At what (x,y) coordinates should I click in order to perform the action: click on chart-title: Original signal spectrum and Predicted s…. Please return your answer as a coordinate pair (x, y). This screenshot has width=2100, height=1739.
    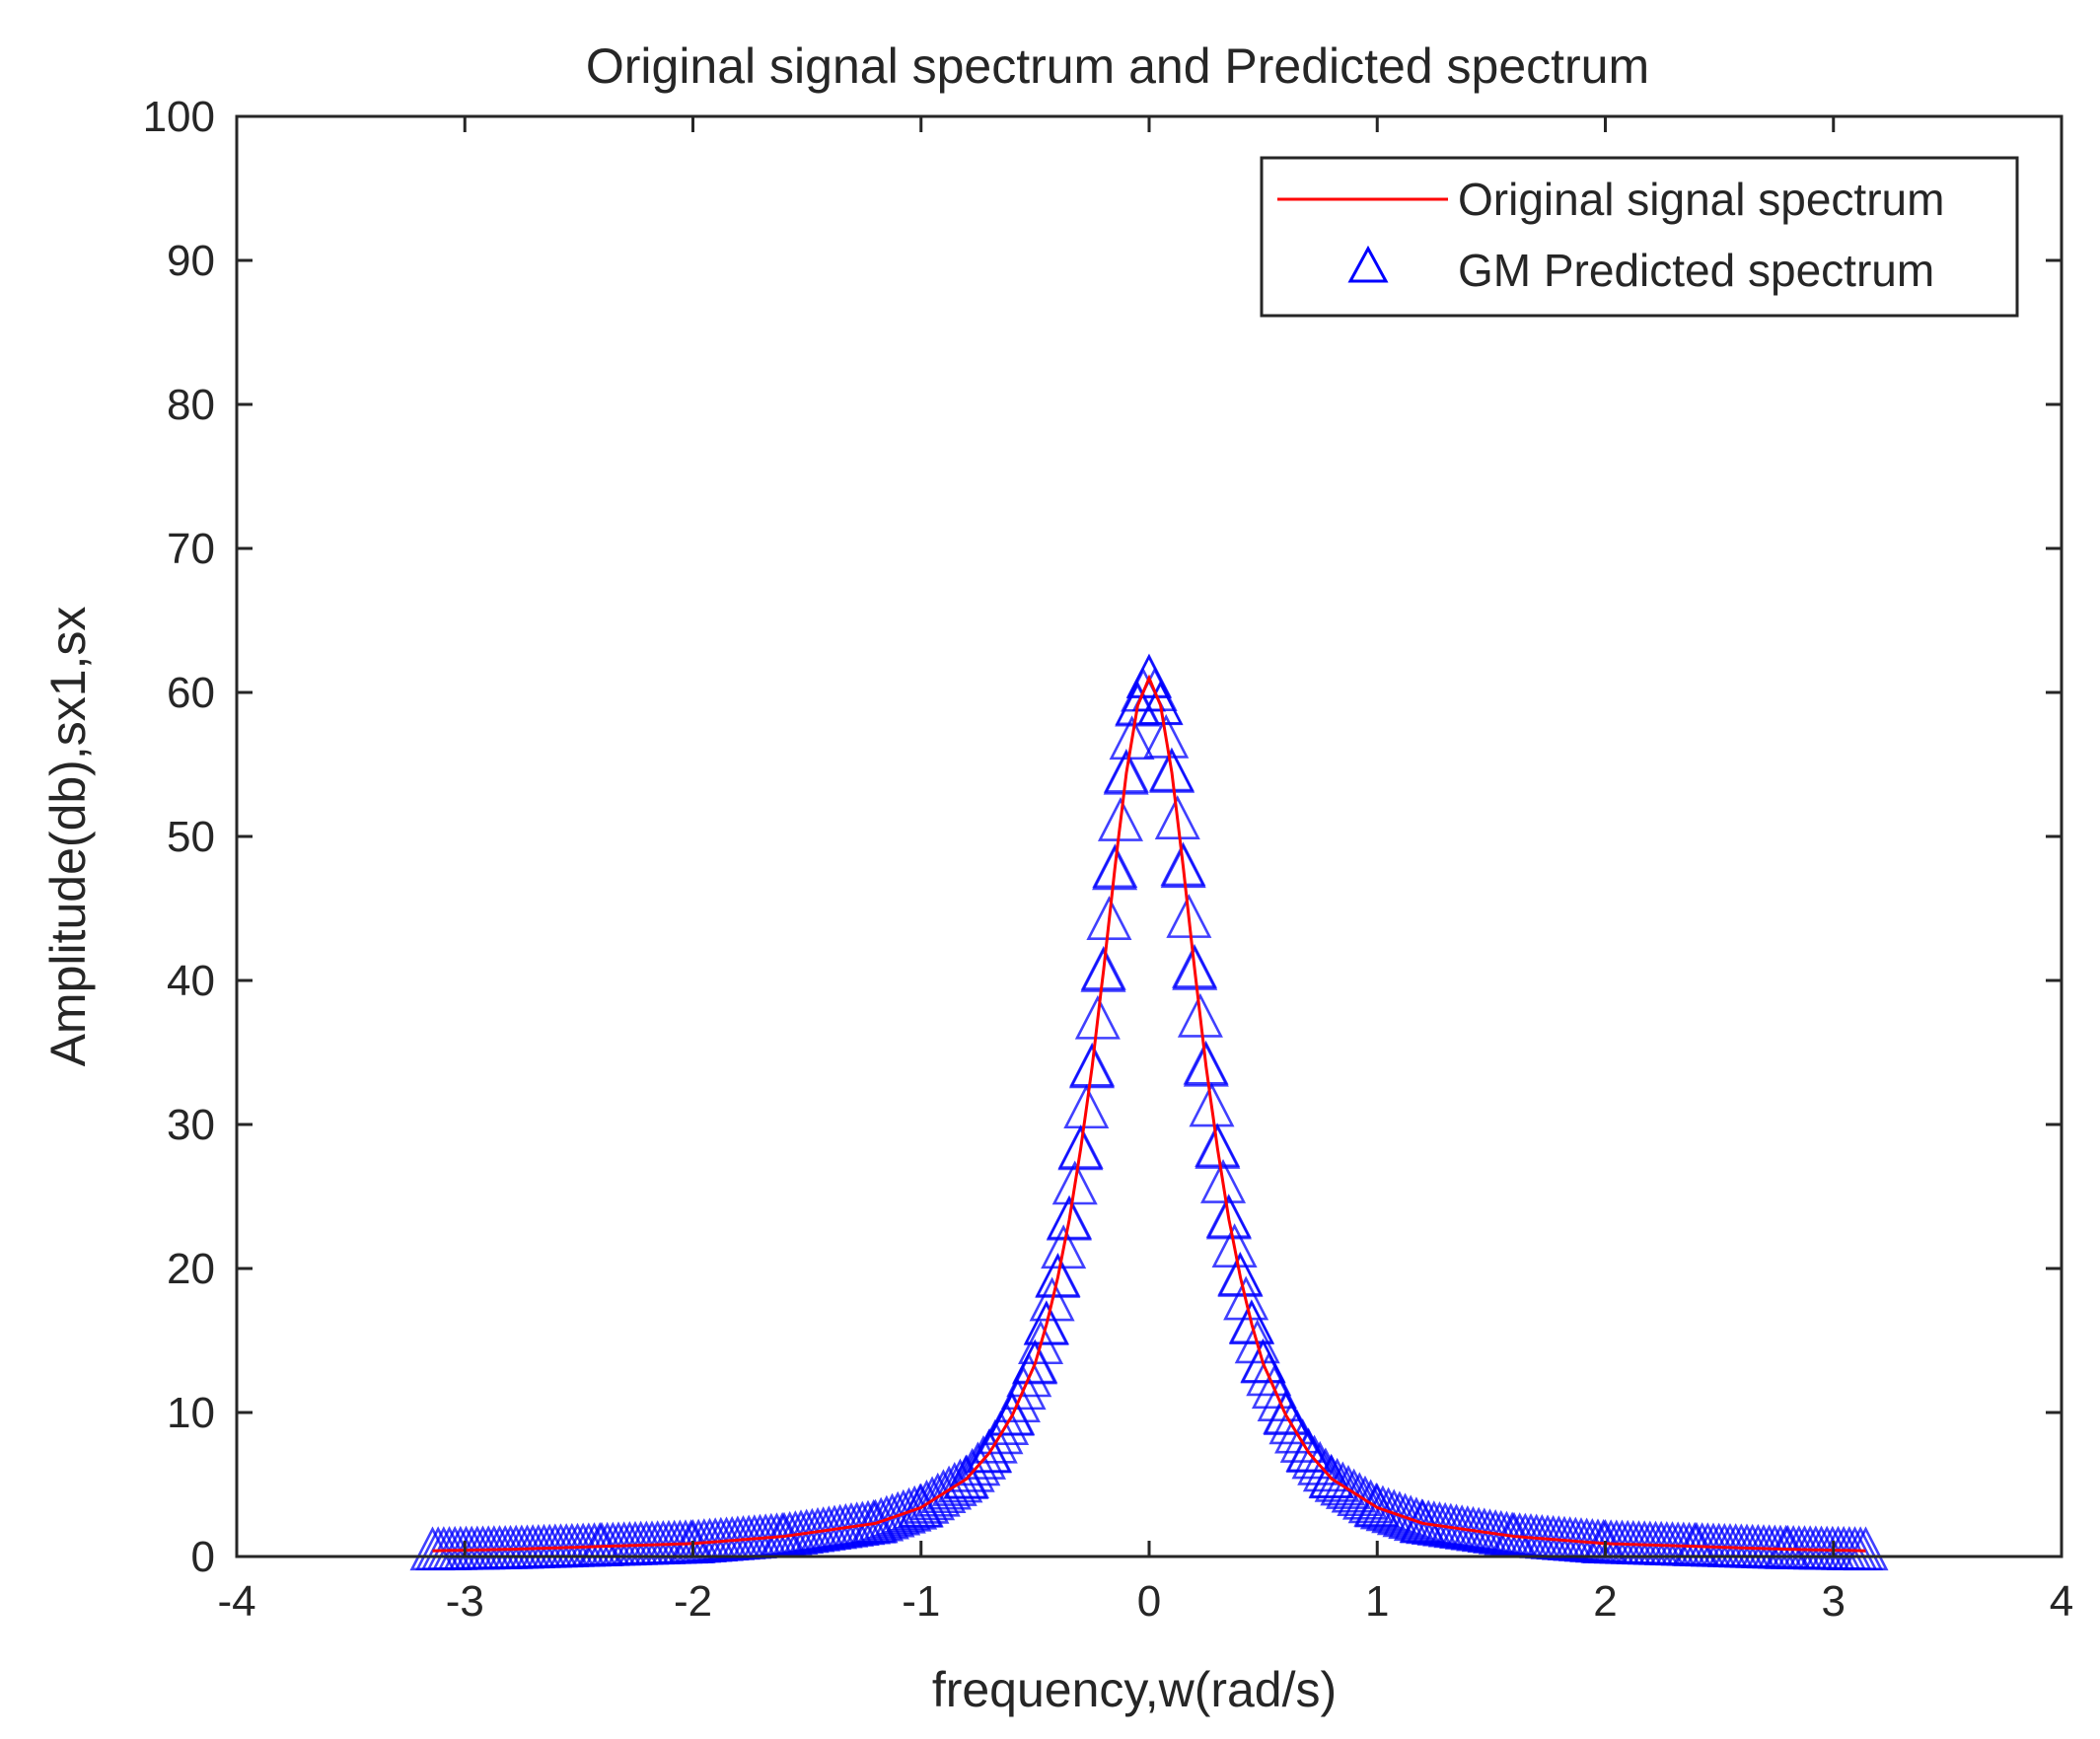
    Looking at the image, I should click on (1117, 66).